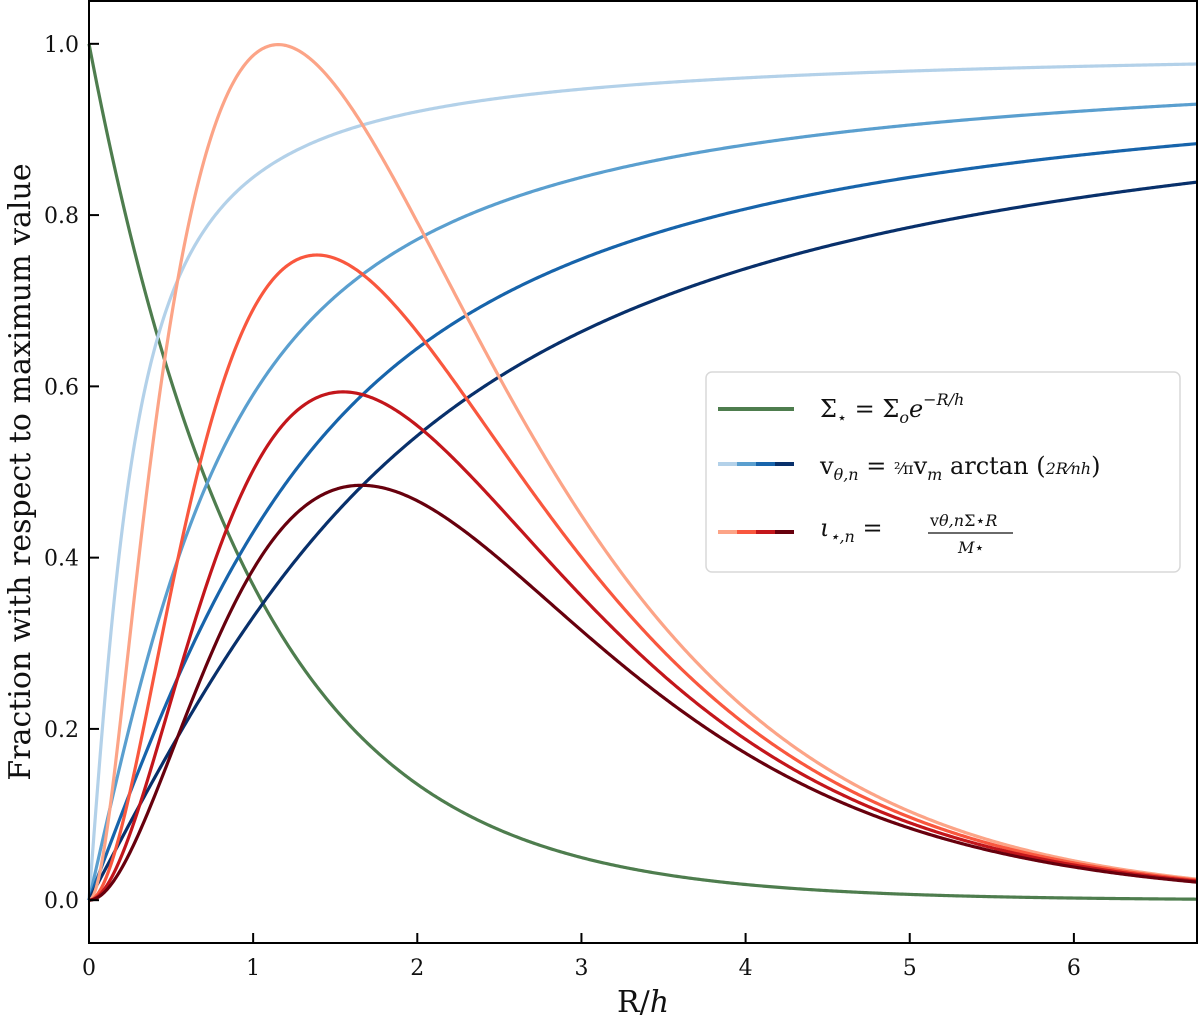 The image size is (1200, 1026). What do you see at coordinates (970, 547) in the screenshot?
I see `legend-iota-denominator: M⋆` at bounding box center [970, 547].